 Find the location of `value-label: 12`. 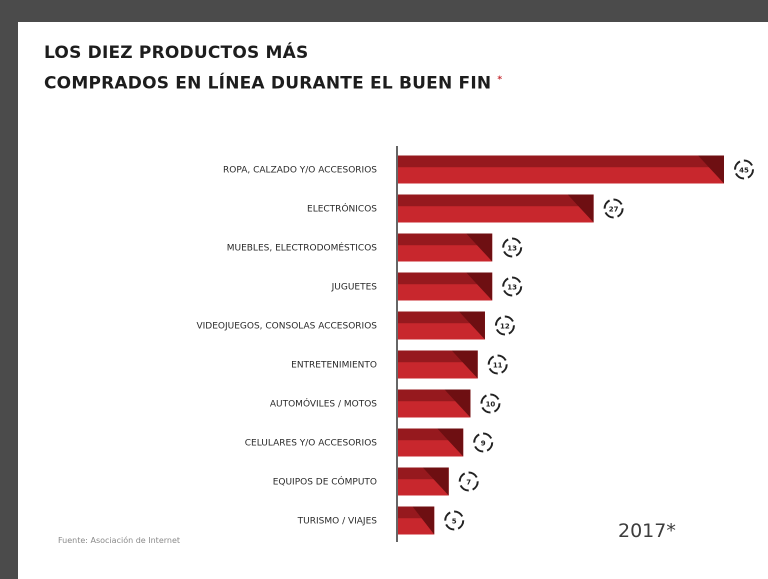

value-label: 12 is located at coordinates (505, 327).